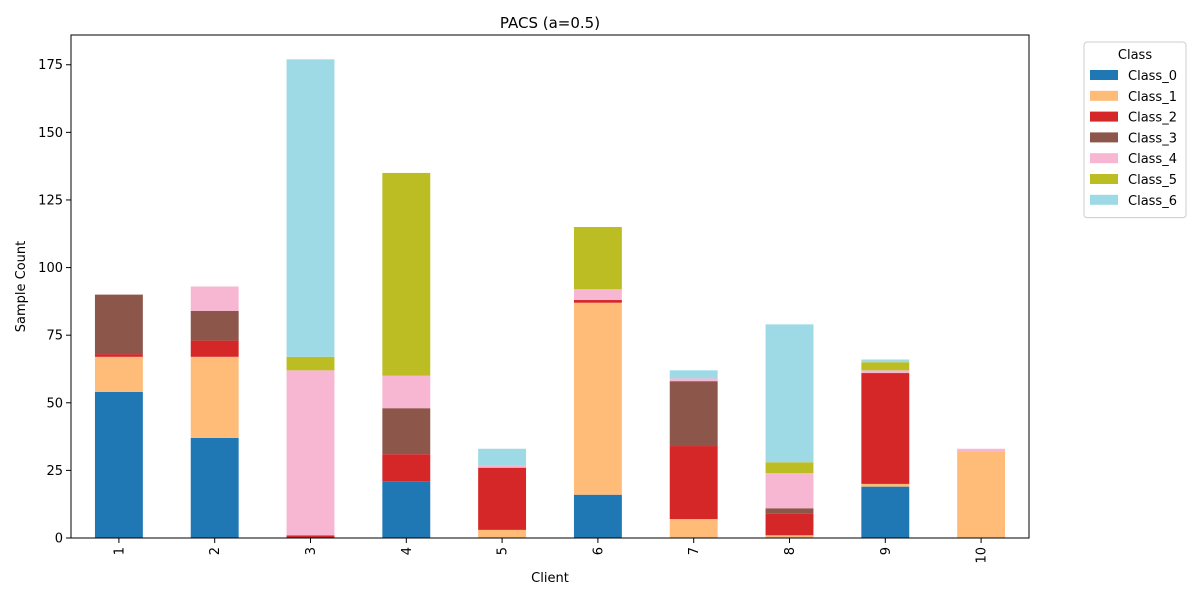 This screenshot has height=600, width=1200. What do you see at coordinates (119, 551) in the screenshot?
I see `x-tick-label: 1` at bounding box center [119, 551].